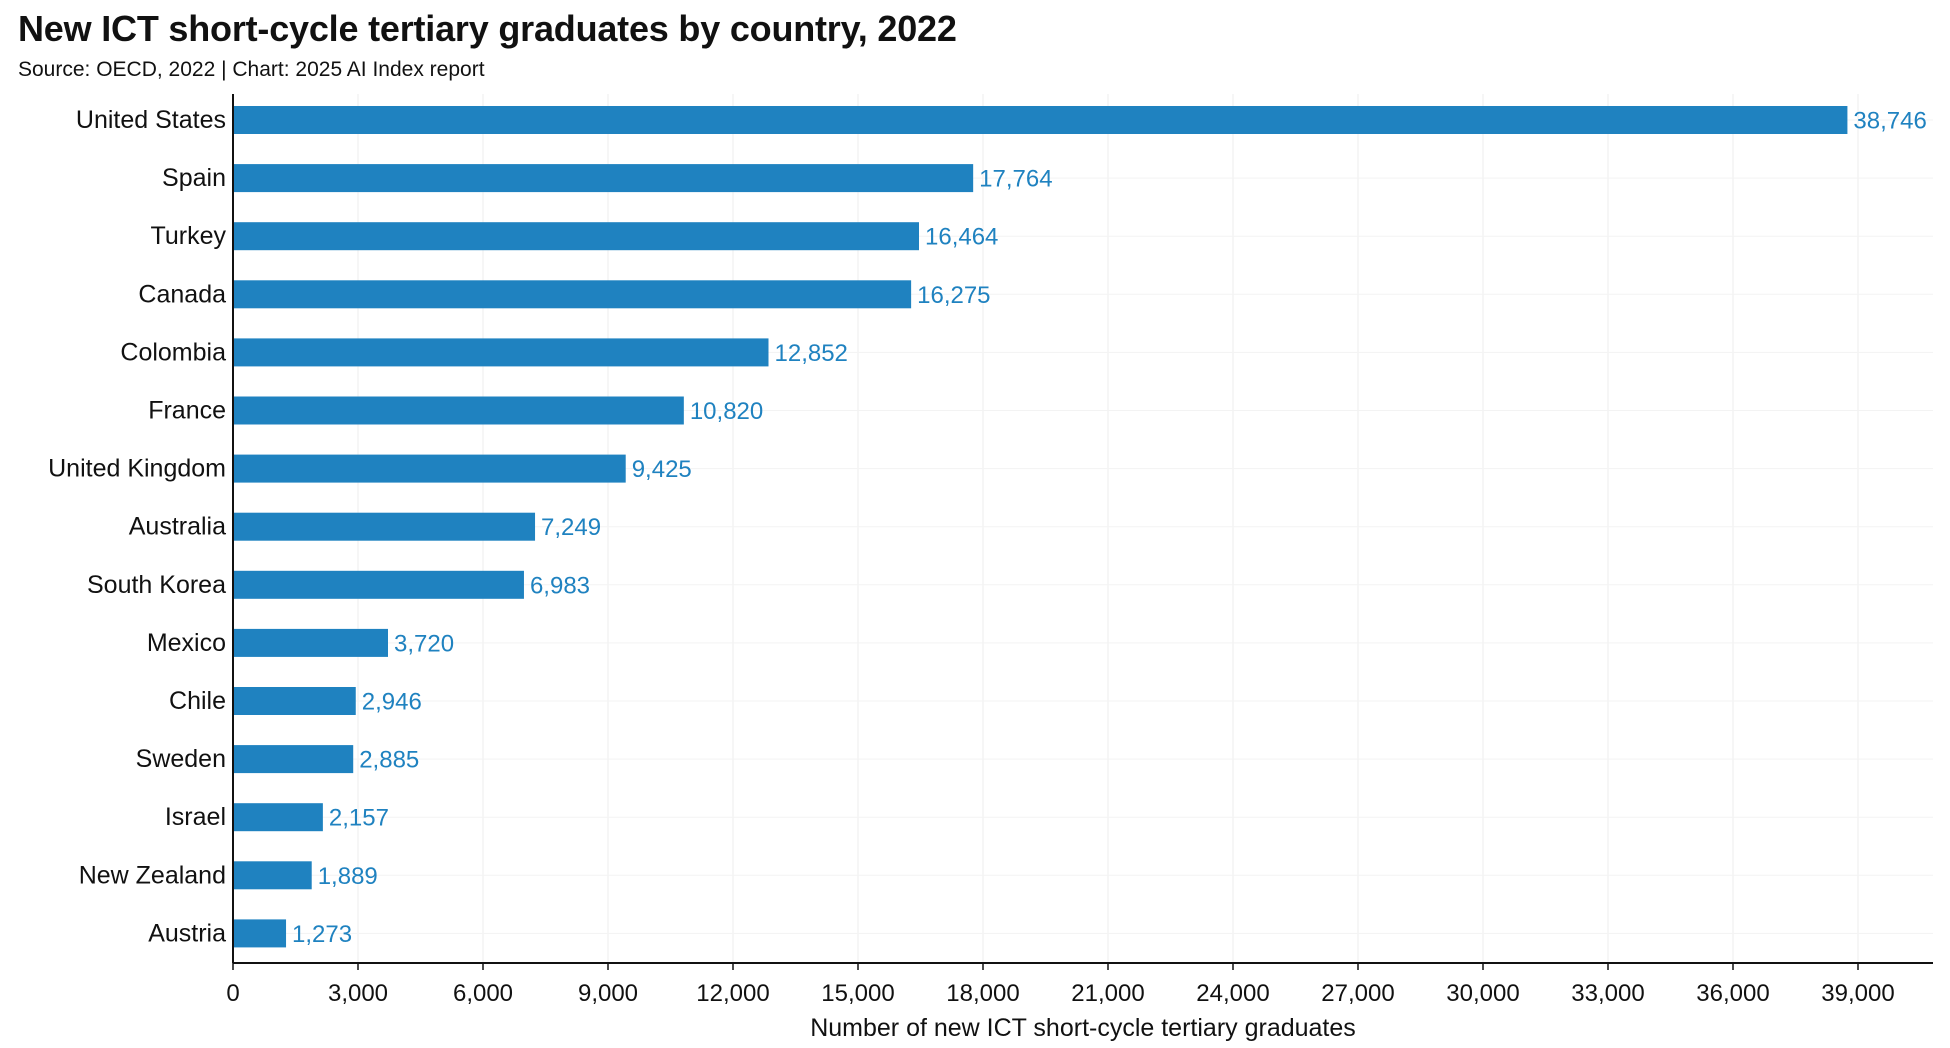  Describe the element at coordinates (278, 817) in the screenshot. I see `bar-israel` at that location.